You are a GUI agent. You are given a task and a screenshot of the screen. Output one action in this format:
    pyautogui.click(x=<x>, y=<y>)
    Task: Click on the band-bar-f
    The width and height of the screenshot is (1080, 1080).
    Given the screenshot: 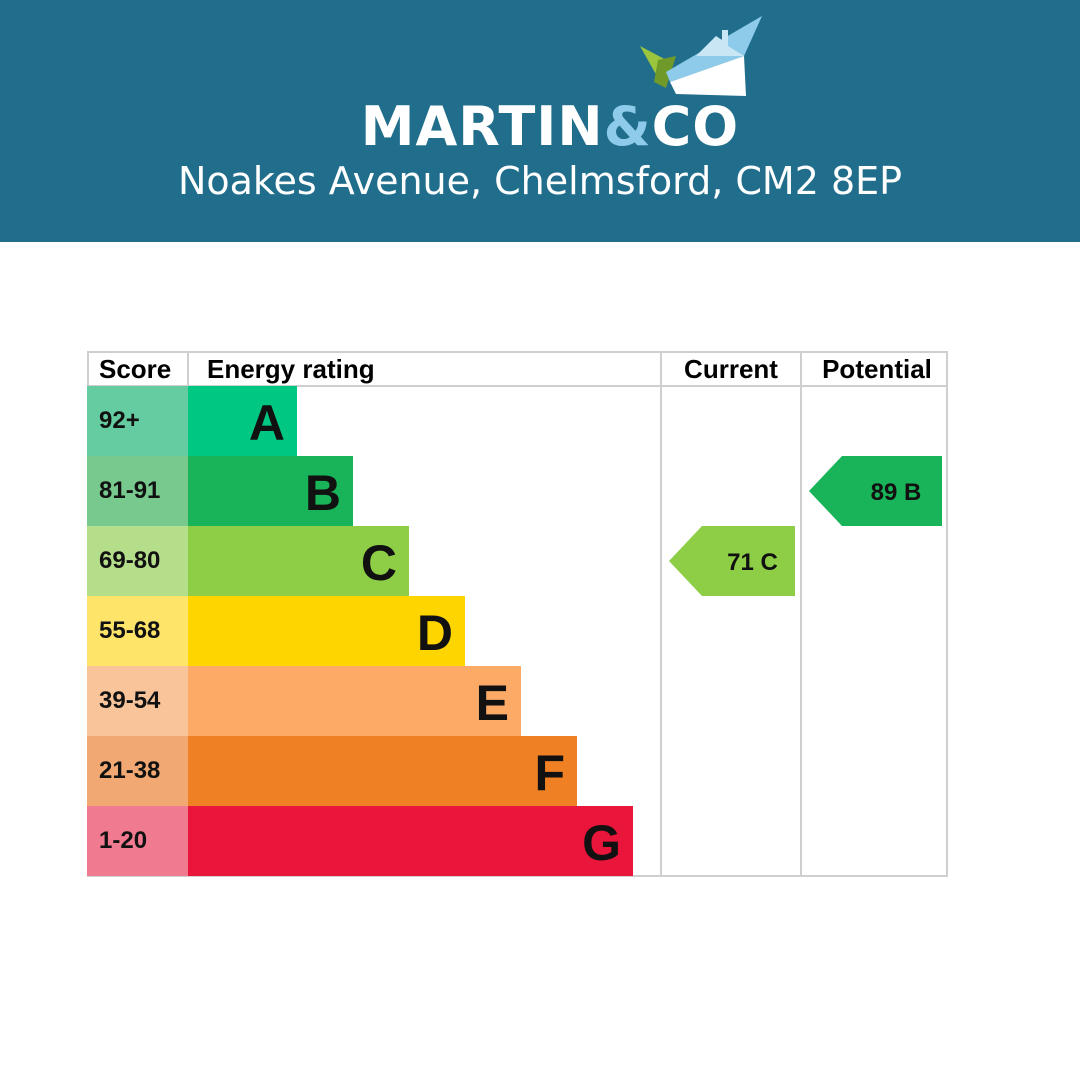 What is the action you would take?
    pyautogui.click(x=382, y=771)
    